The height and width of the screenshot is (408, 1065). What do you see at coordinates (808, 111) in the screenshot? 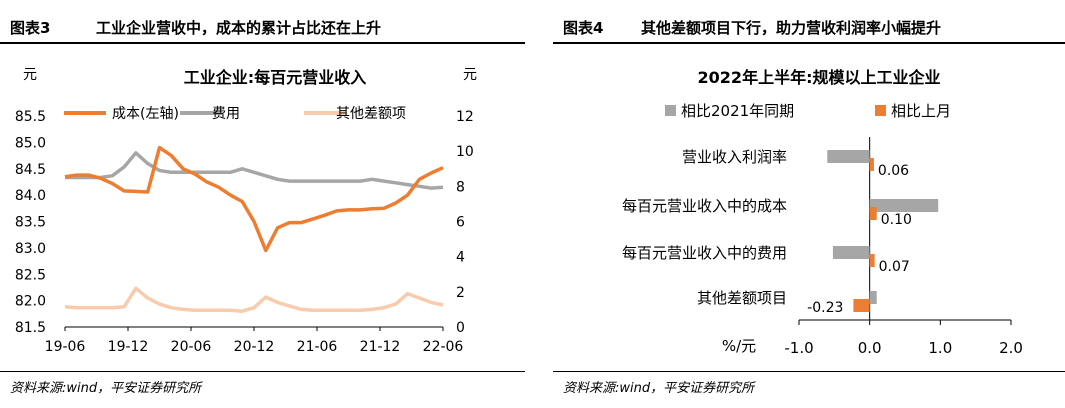
I see `legend: 相比2021年同期 相比上月` at bounding box center [808, 111].